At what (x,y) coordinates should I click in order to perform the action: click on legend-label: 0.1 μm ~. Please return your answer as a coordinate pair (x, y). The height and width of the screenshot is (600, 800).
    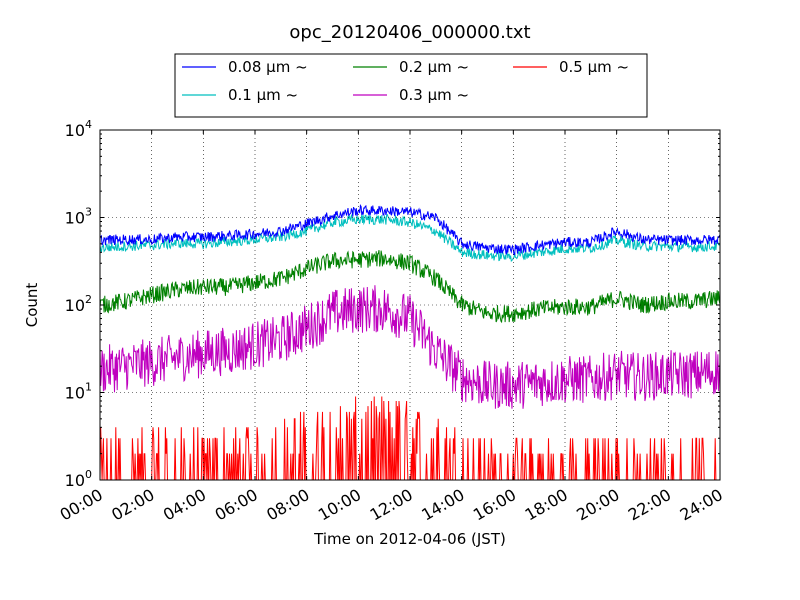
    Looking at the image, I should click on (263, 95).